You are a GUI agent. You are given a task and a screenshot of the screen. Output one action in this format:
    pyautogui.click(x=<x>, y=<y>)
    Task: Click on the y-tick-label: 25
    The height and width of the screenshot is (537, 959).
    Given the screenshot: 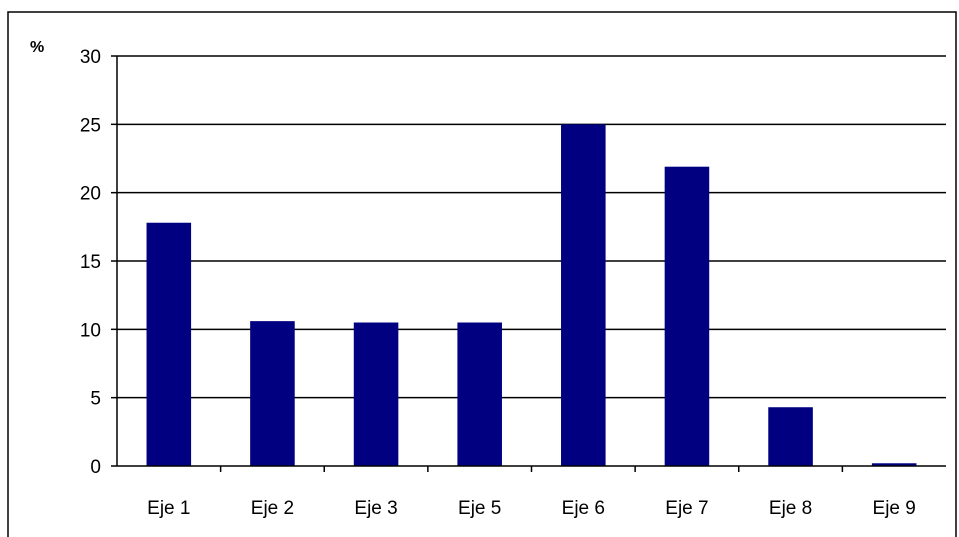 What is the action you would take?
    pyautogui.click(x=90, y=125)
    